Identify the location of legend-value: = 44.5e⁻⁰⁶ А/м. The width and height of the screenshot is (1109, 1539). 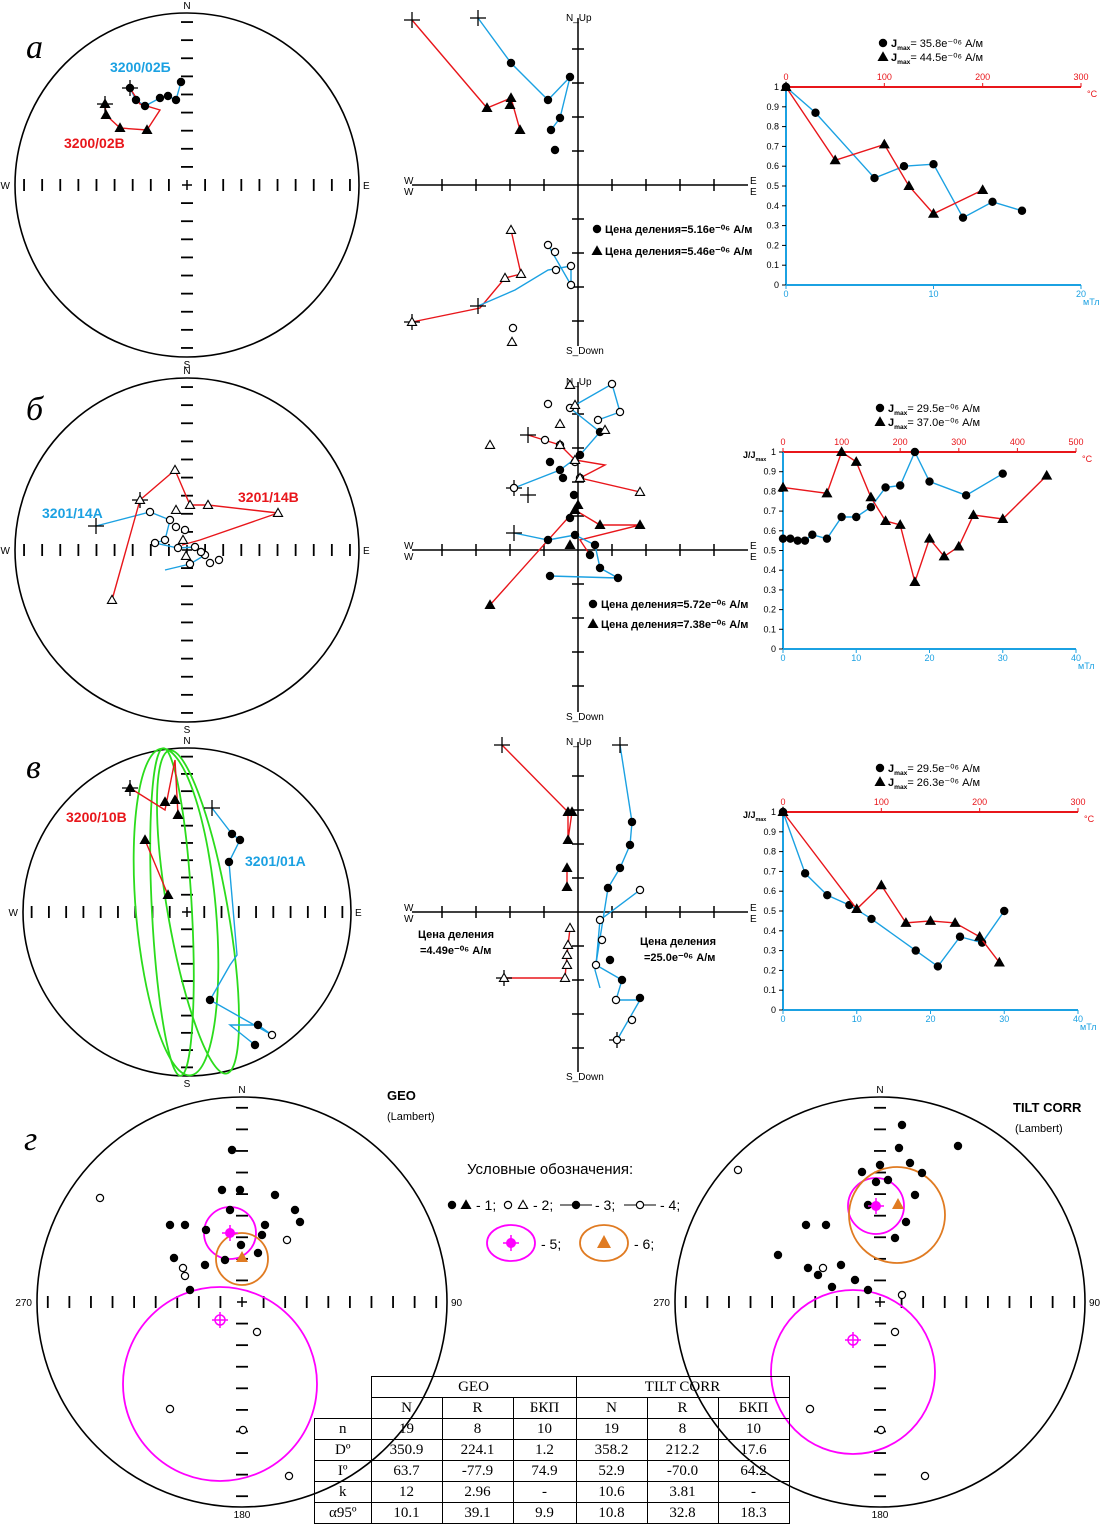
(946, 58).